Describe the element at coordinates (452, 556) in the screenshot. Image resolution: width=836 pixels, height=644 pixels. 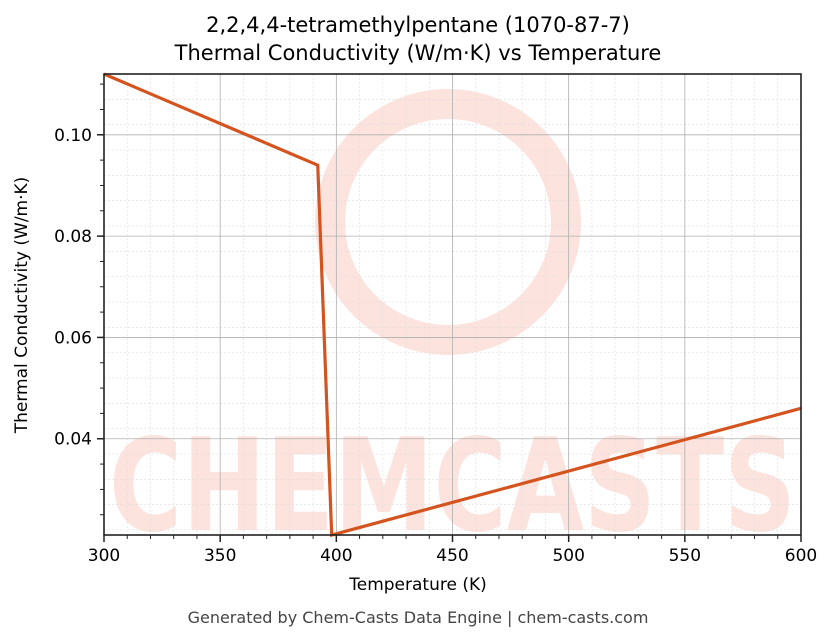
I see `x-tick-label: 450` at that location.